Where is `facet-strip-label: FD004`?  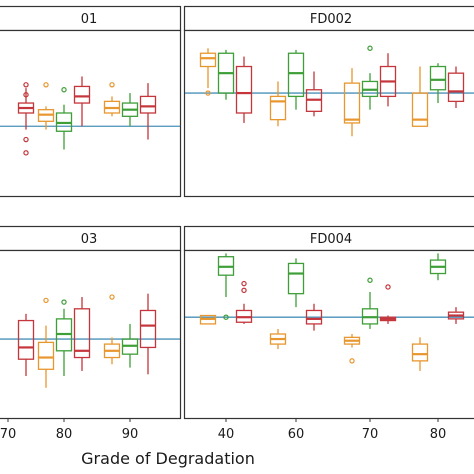 facet-strip-label: FD004 is located at coordinates (331, 239).